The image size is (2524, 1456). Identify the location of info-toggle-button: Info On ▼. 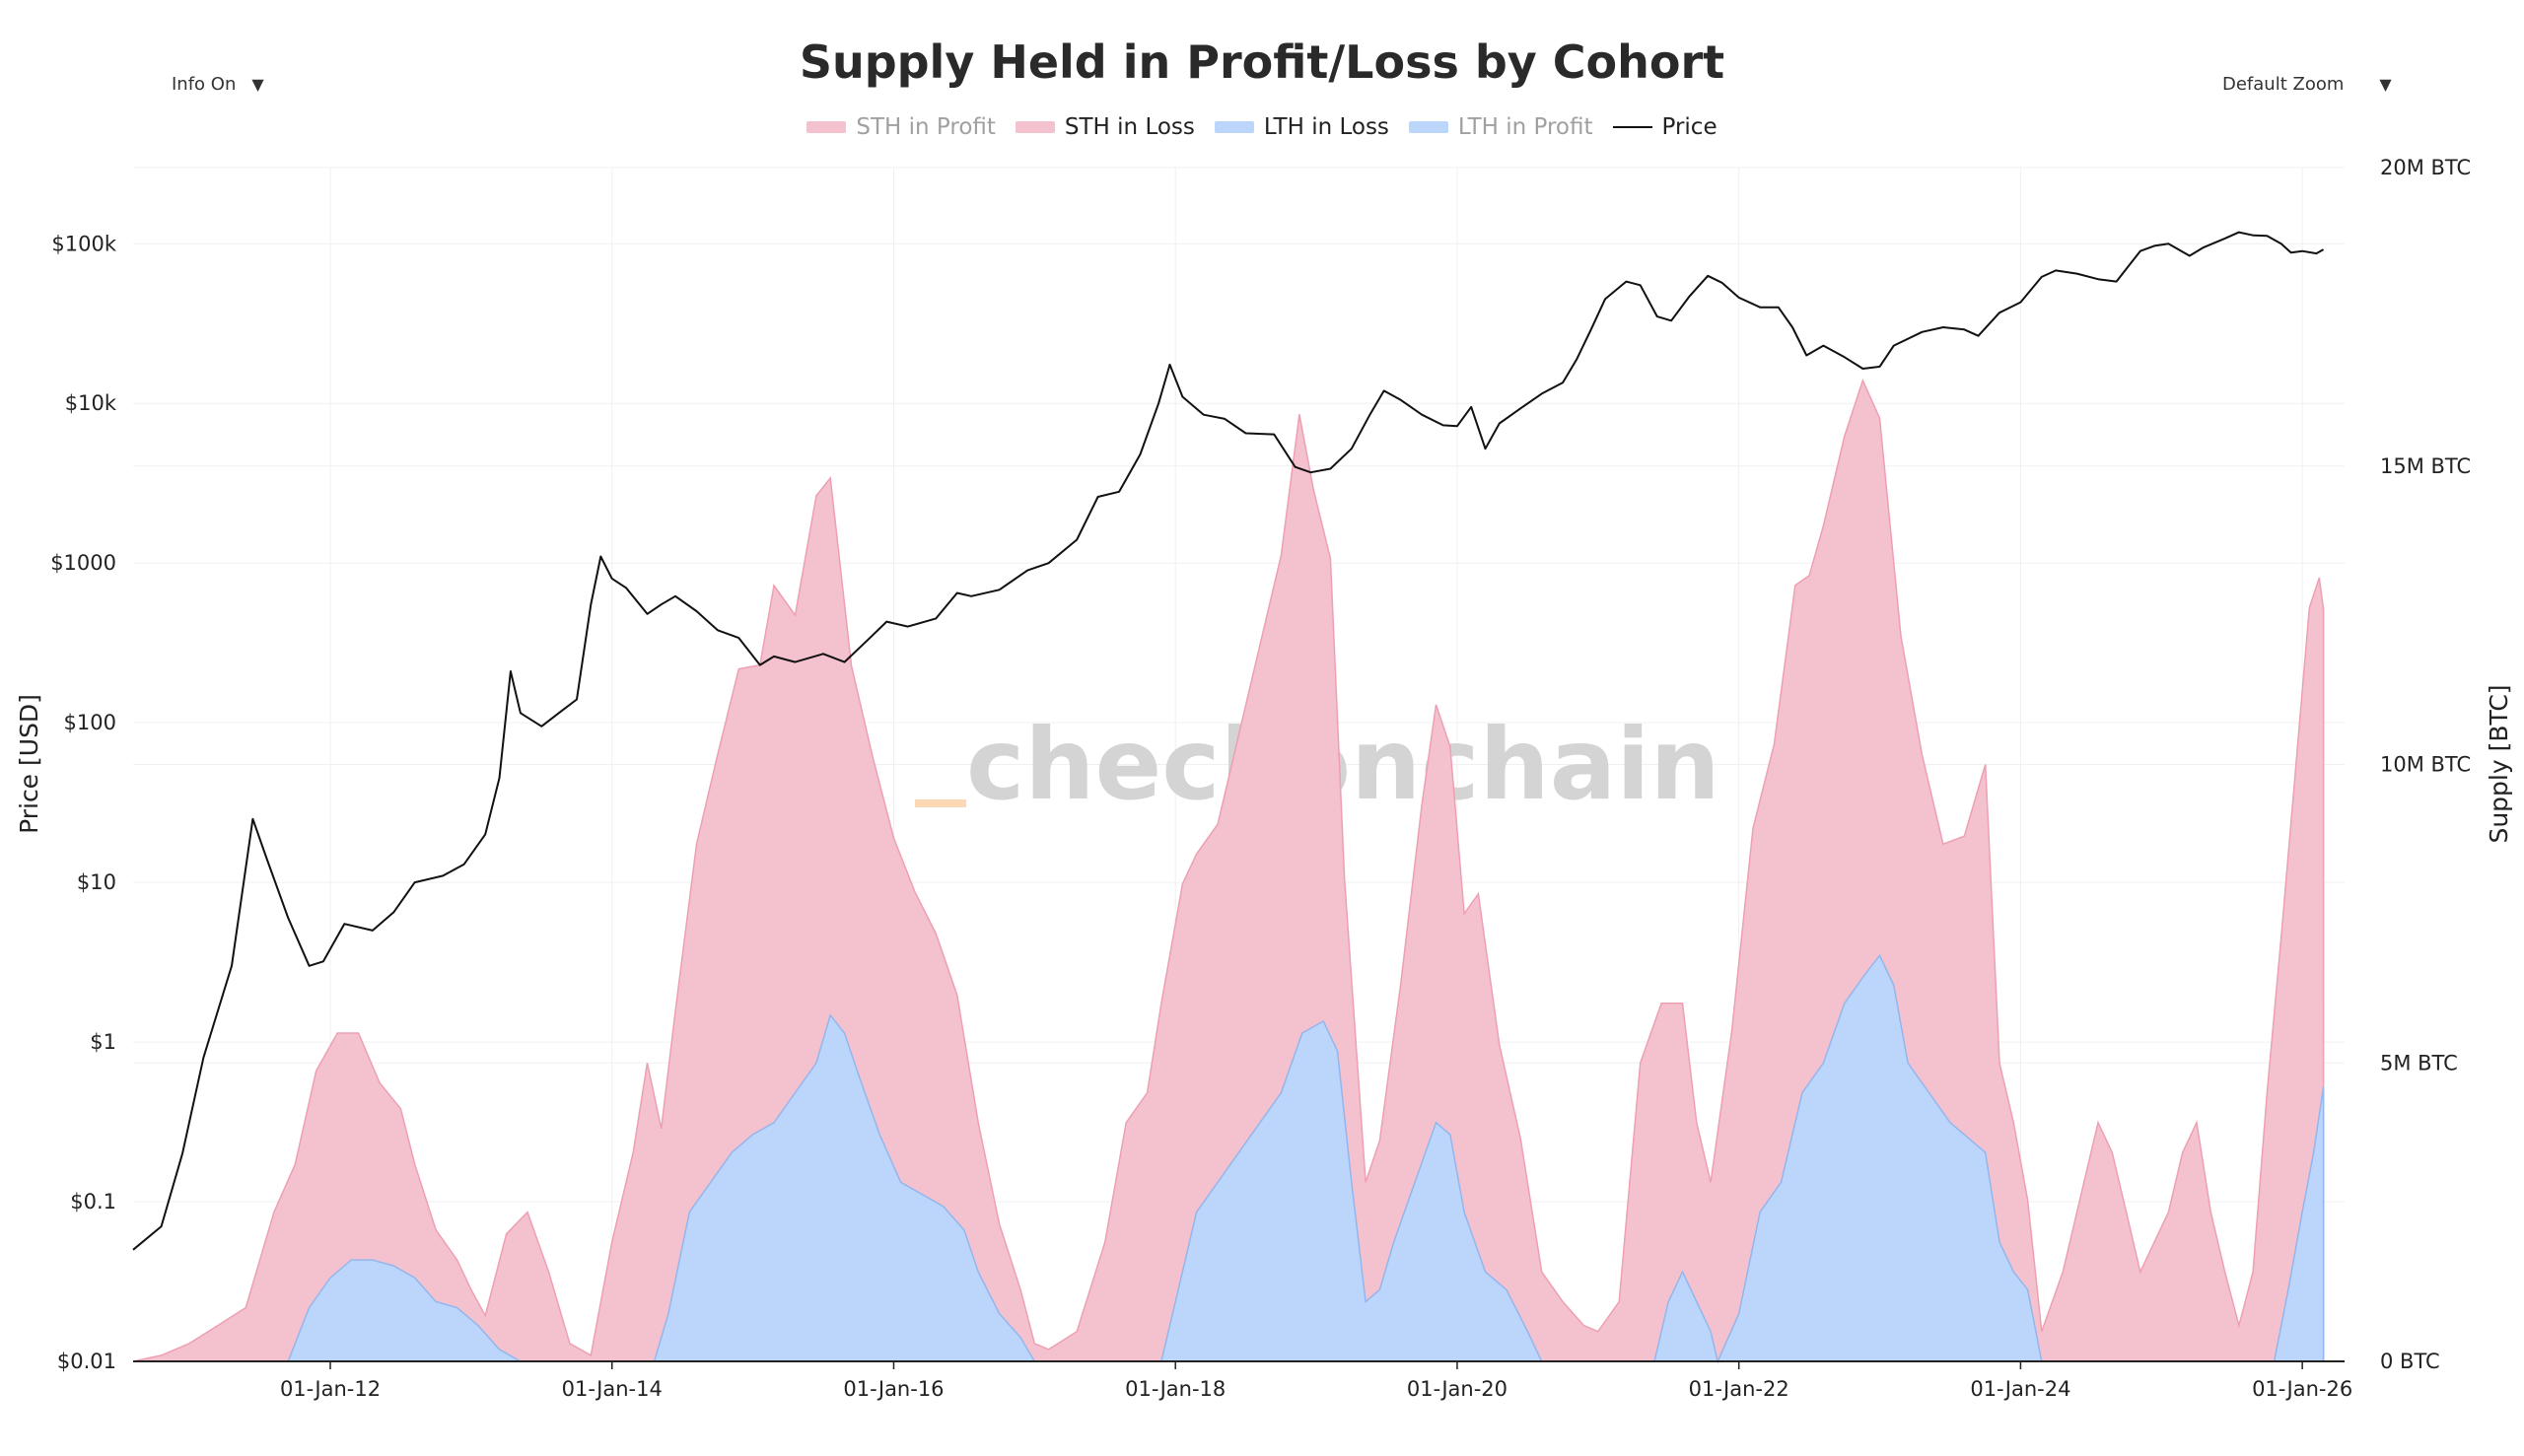
(218, 83).